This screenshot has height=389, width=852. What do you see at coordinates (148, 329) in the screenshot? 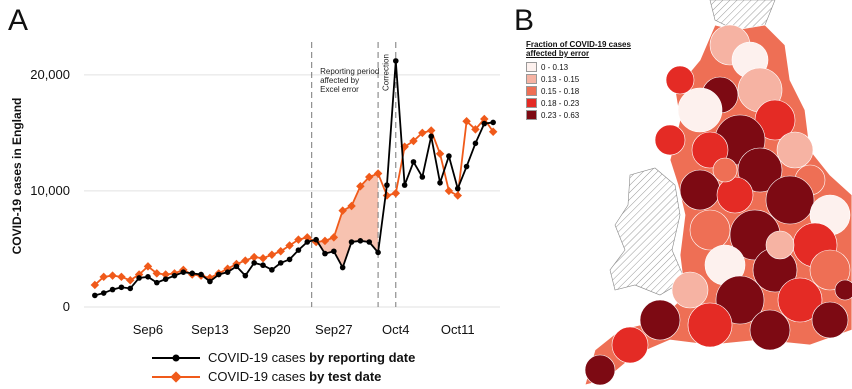
I see `x-tick-label: Sep6` at bounding box center [148, 329].